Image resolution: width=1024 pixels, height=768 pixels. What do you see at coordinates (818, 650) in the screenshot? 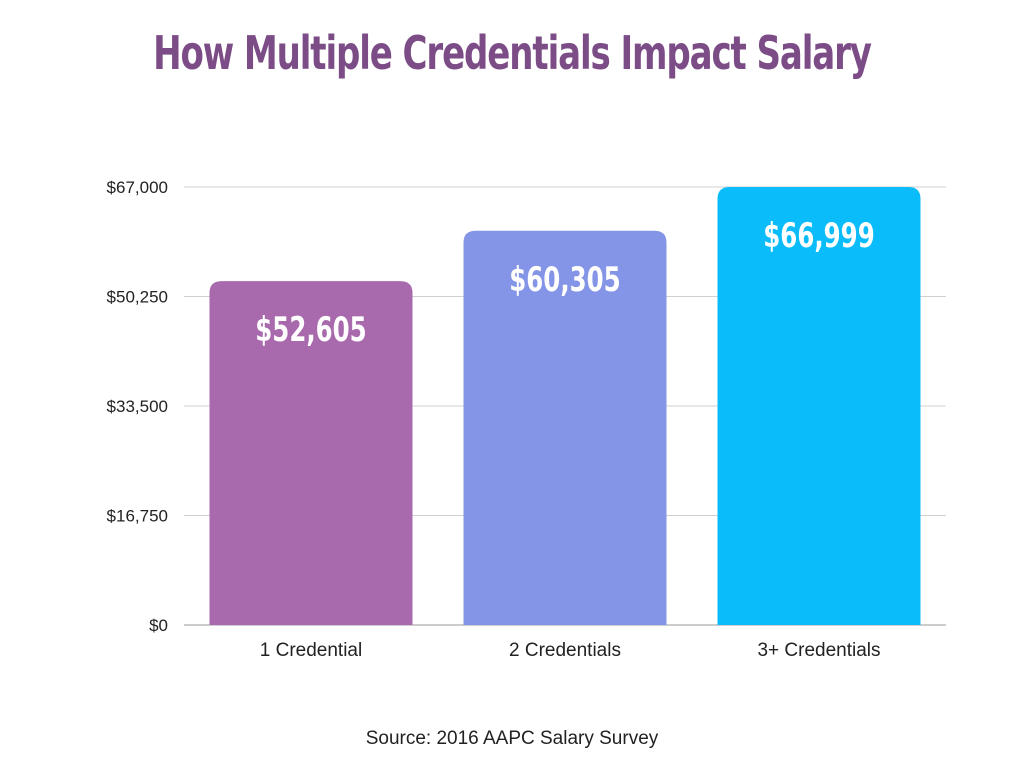
I see `x-category-label: 3+ Credentials` at bounding box center [818, 650].